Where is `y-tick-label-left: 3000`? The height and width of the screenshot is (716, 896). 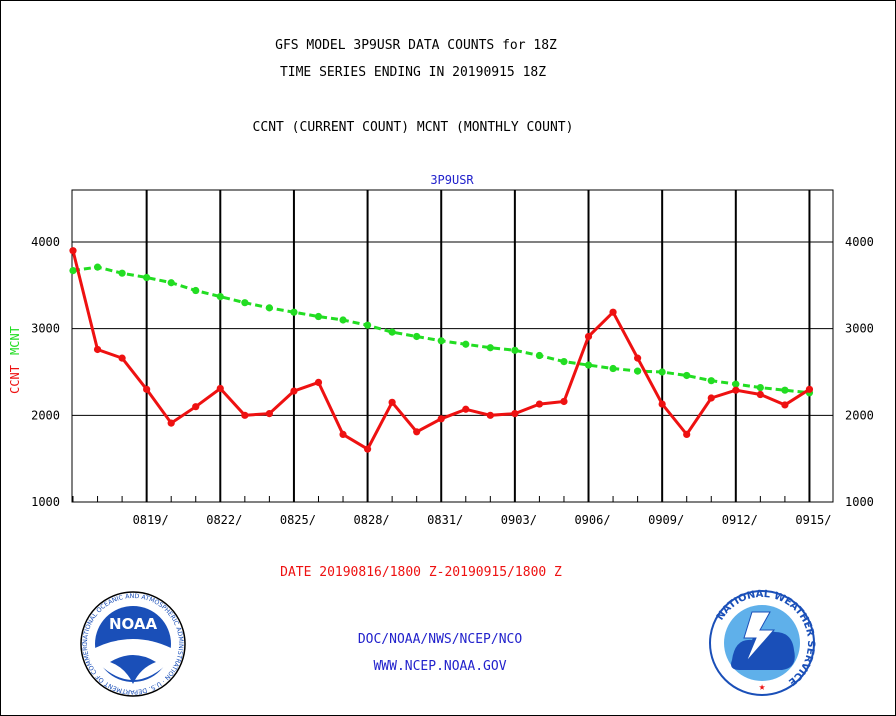 y-tick-label-left: 3000 is located at coordinates (45, 329).